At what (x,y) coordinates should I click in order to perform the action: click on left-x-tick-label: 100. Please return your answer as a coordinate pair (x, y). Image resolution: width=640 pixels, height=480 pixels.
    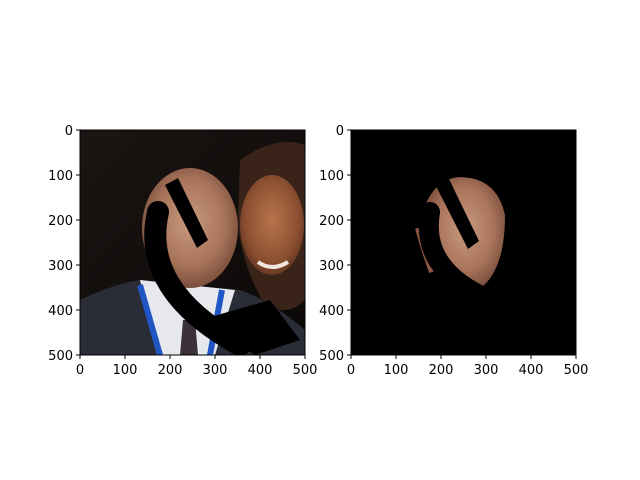
    Looking at the image, I should click on (125, 370).